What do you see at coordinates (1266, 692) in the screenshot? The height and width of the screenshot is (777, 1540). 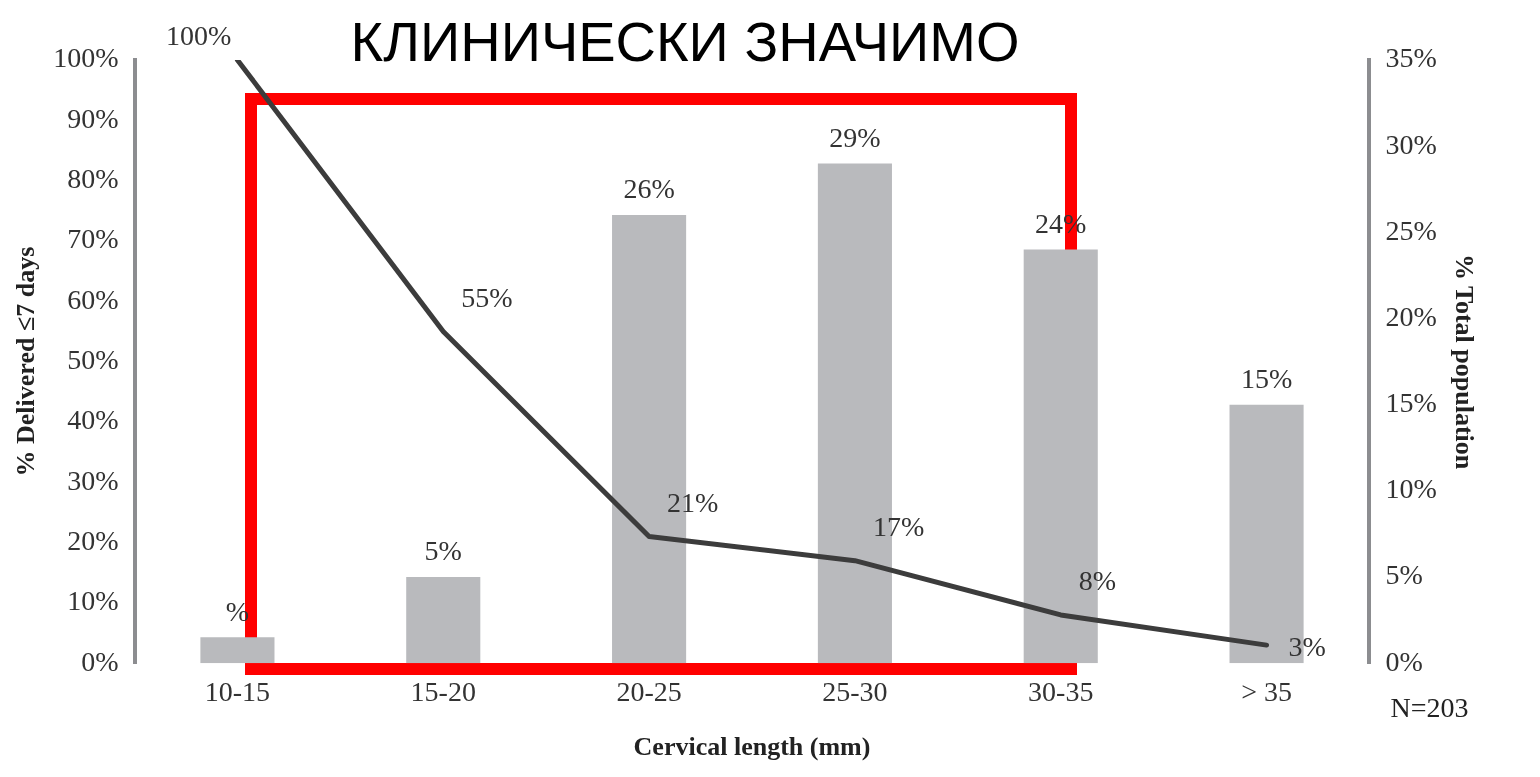 I see `x-tick-label: > 35` at bounding box center [1266, 692].